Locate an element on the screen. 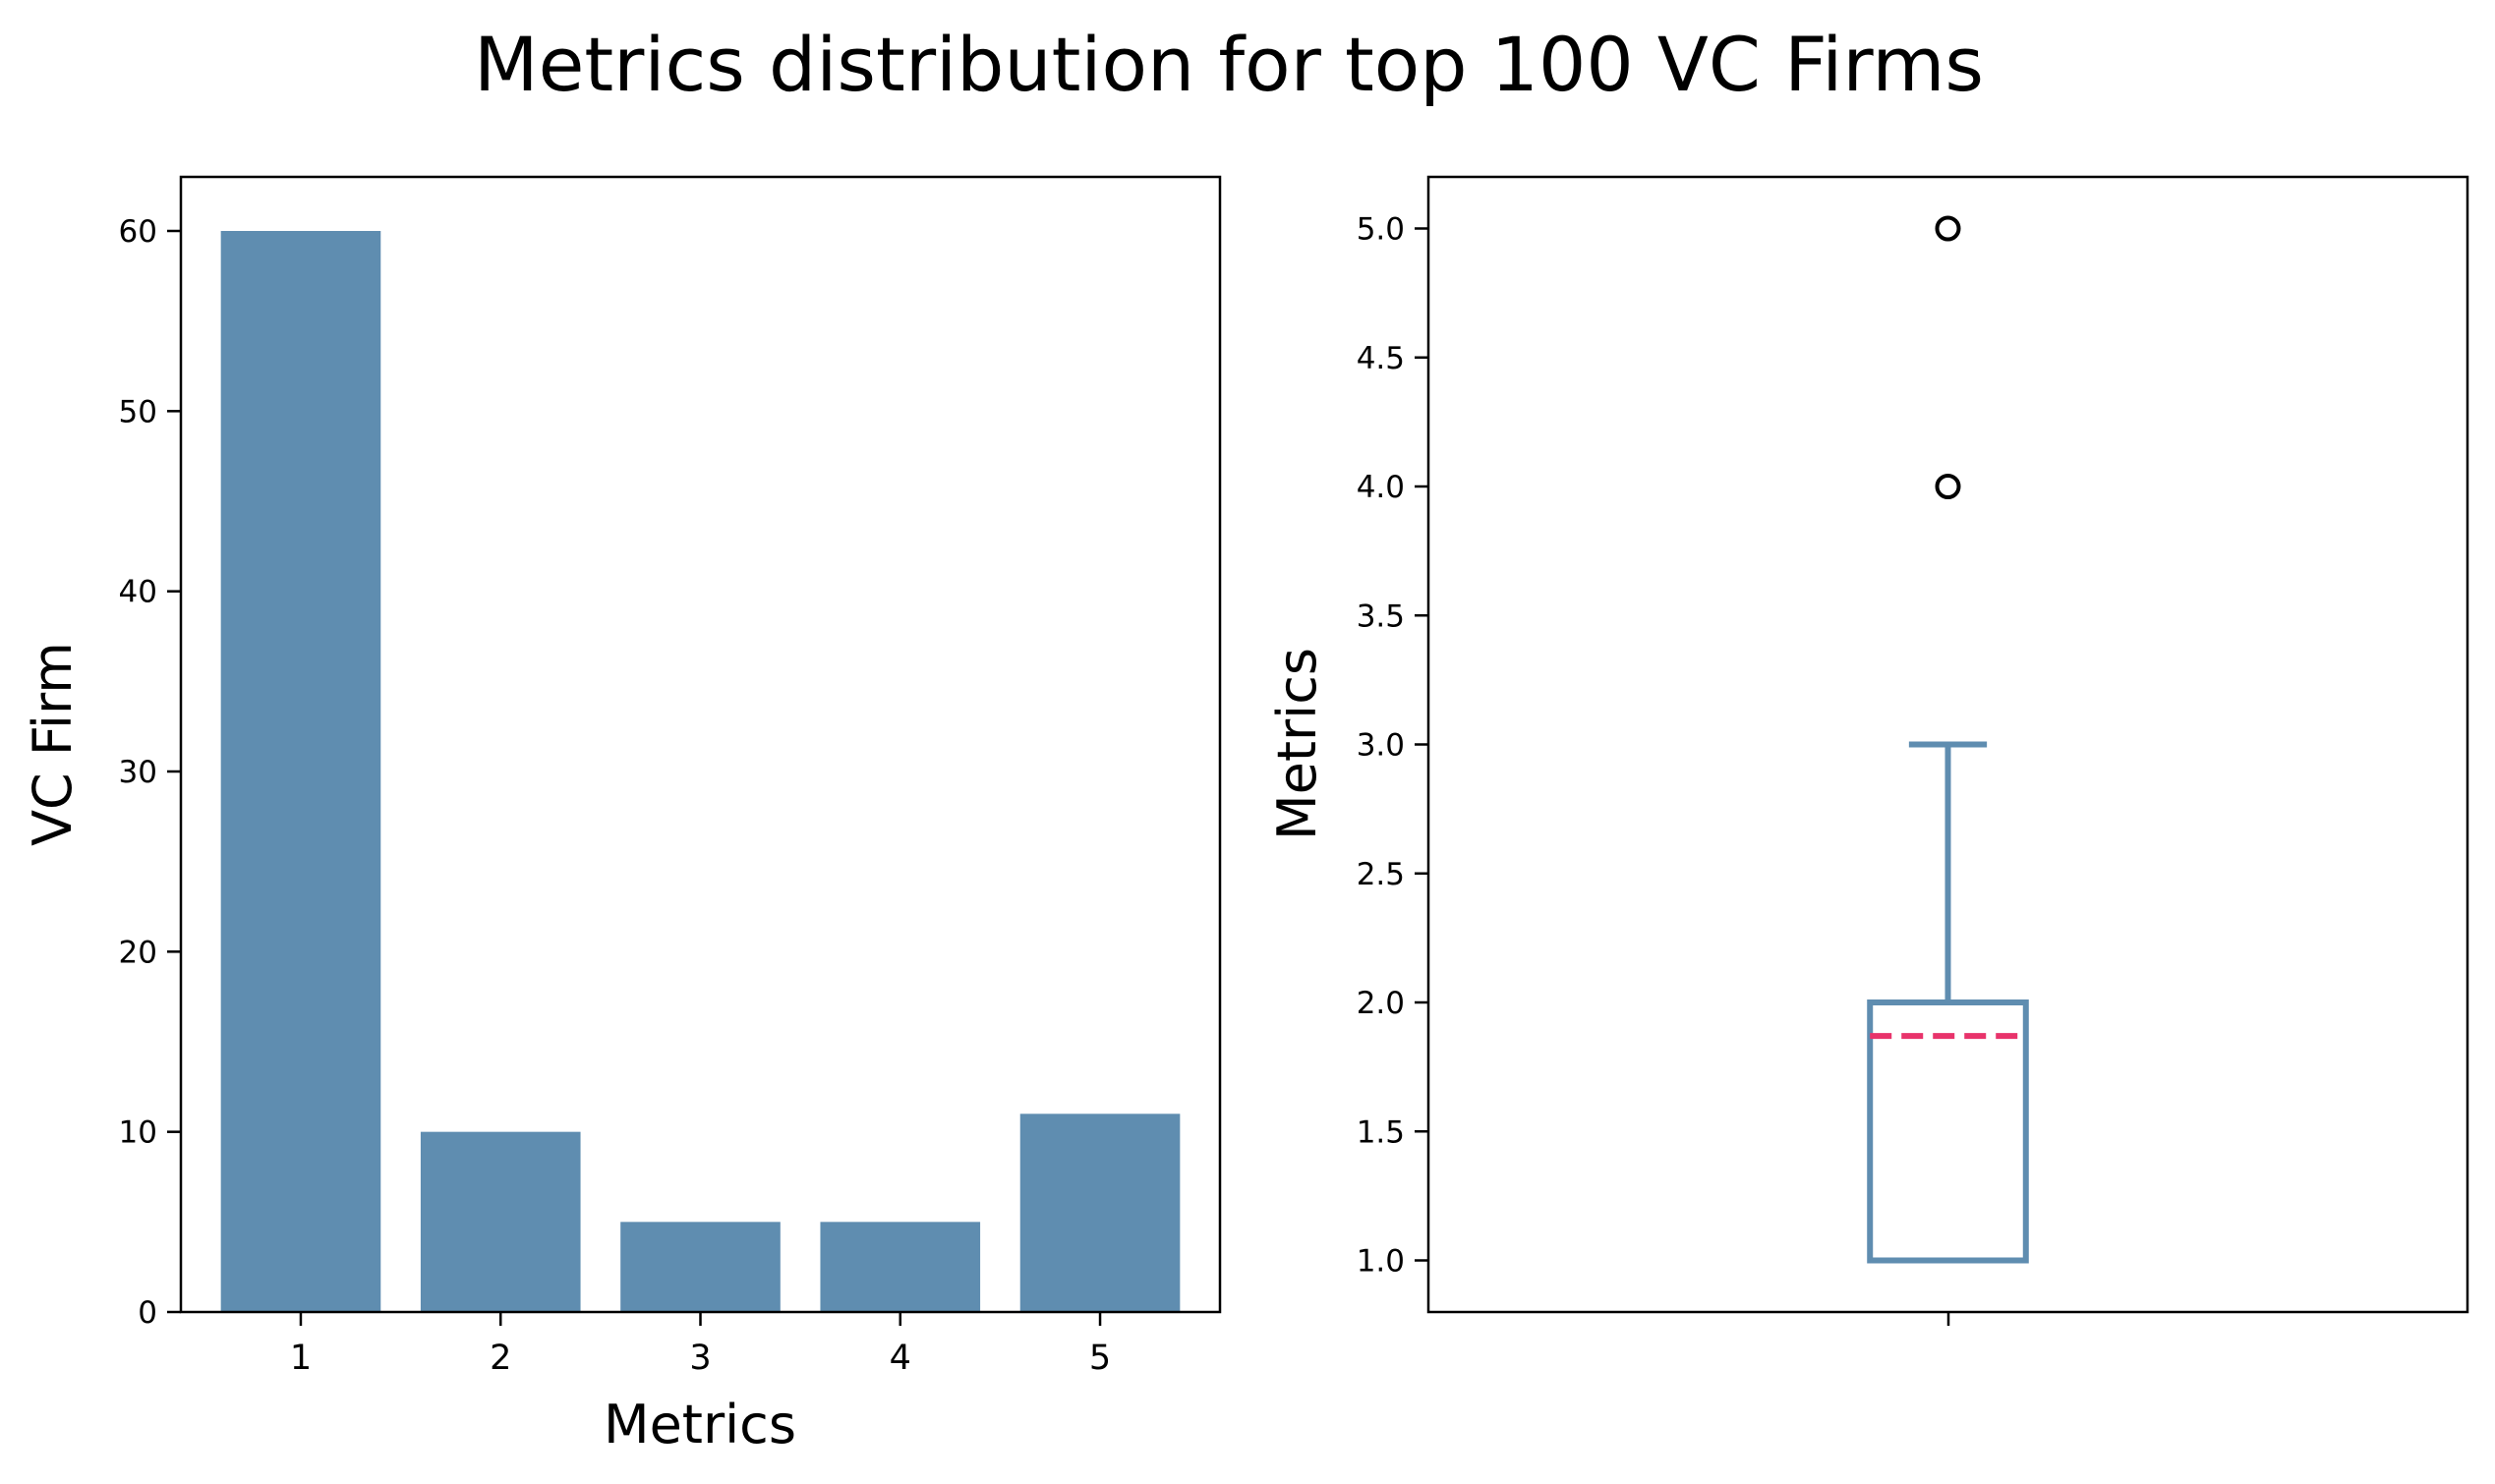 This screenshot has height=1484, width=2495. bar-y-axis-ticks: 0 10 20 30 40 50 60 is located at coordinates (150, 772).